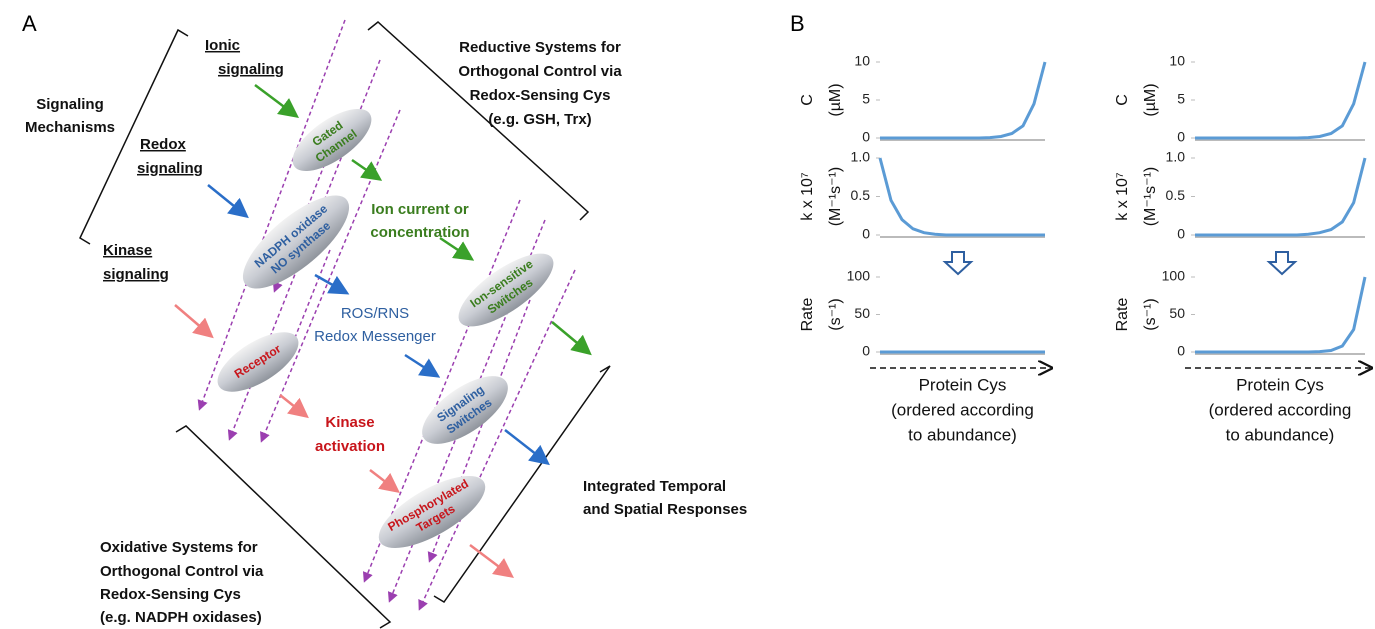  Describe the element at coordinates (179, 547) in the screenshot. I see `label: Oxidative Systems for` at that location.